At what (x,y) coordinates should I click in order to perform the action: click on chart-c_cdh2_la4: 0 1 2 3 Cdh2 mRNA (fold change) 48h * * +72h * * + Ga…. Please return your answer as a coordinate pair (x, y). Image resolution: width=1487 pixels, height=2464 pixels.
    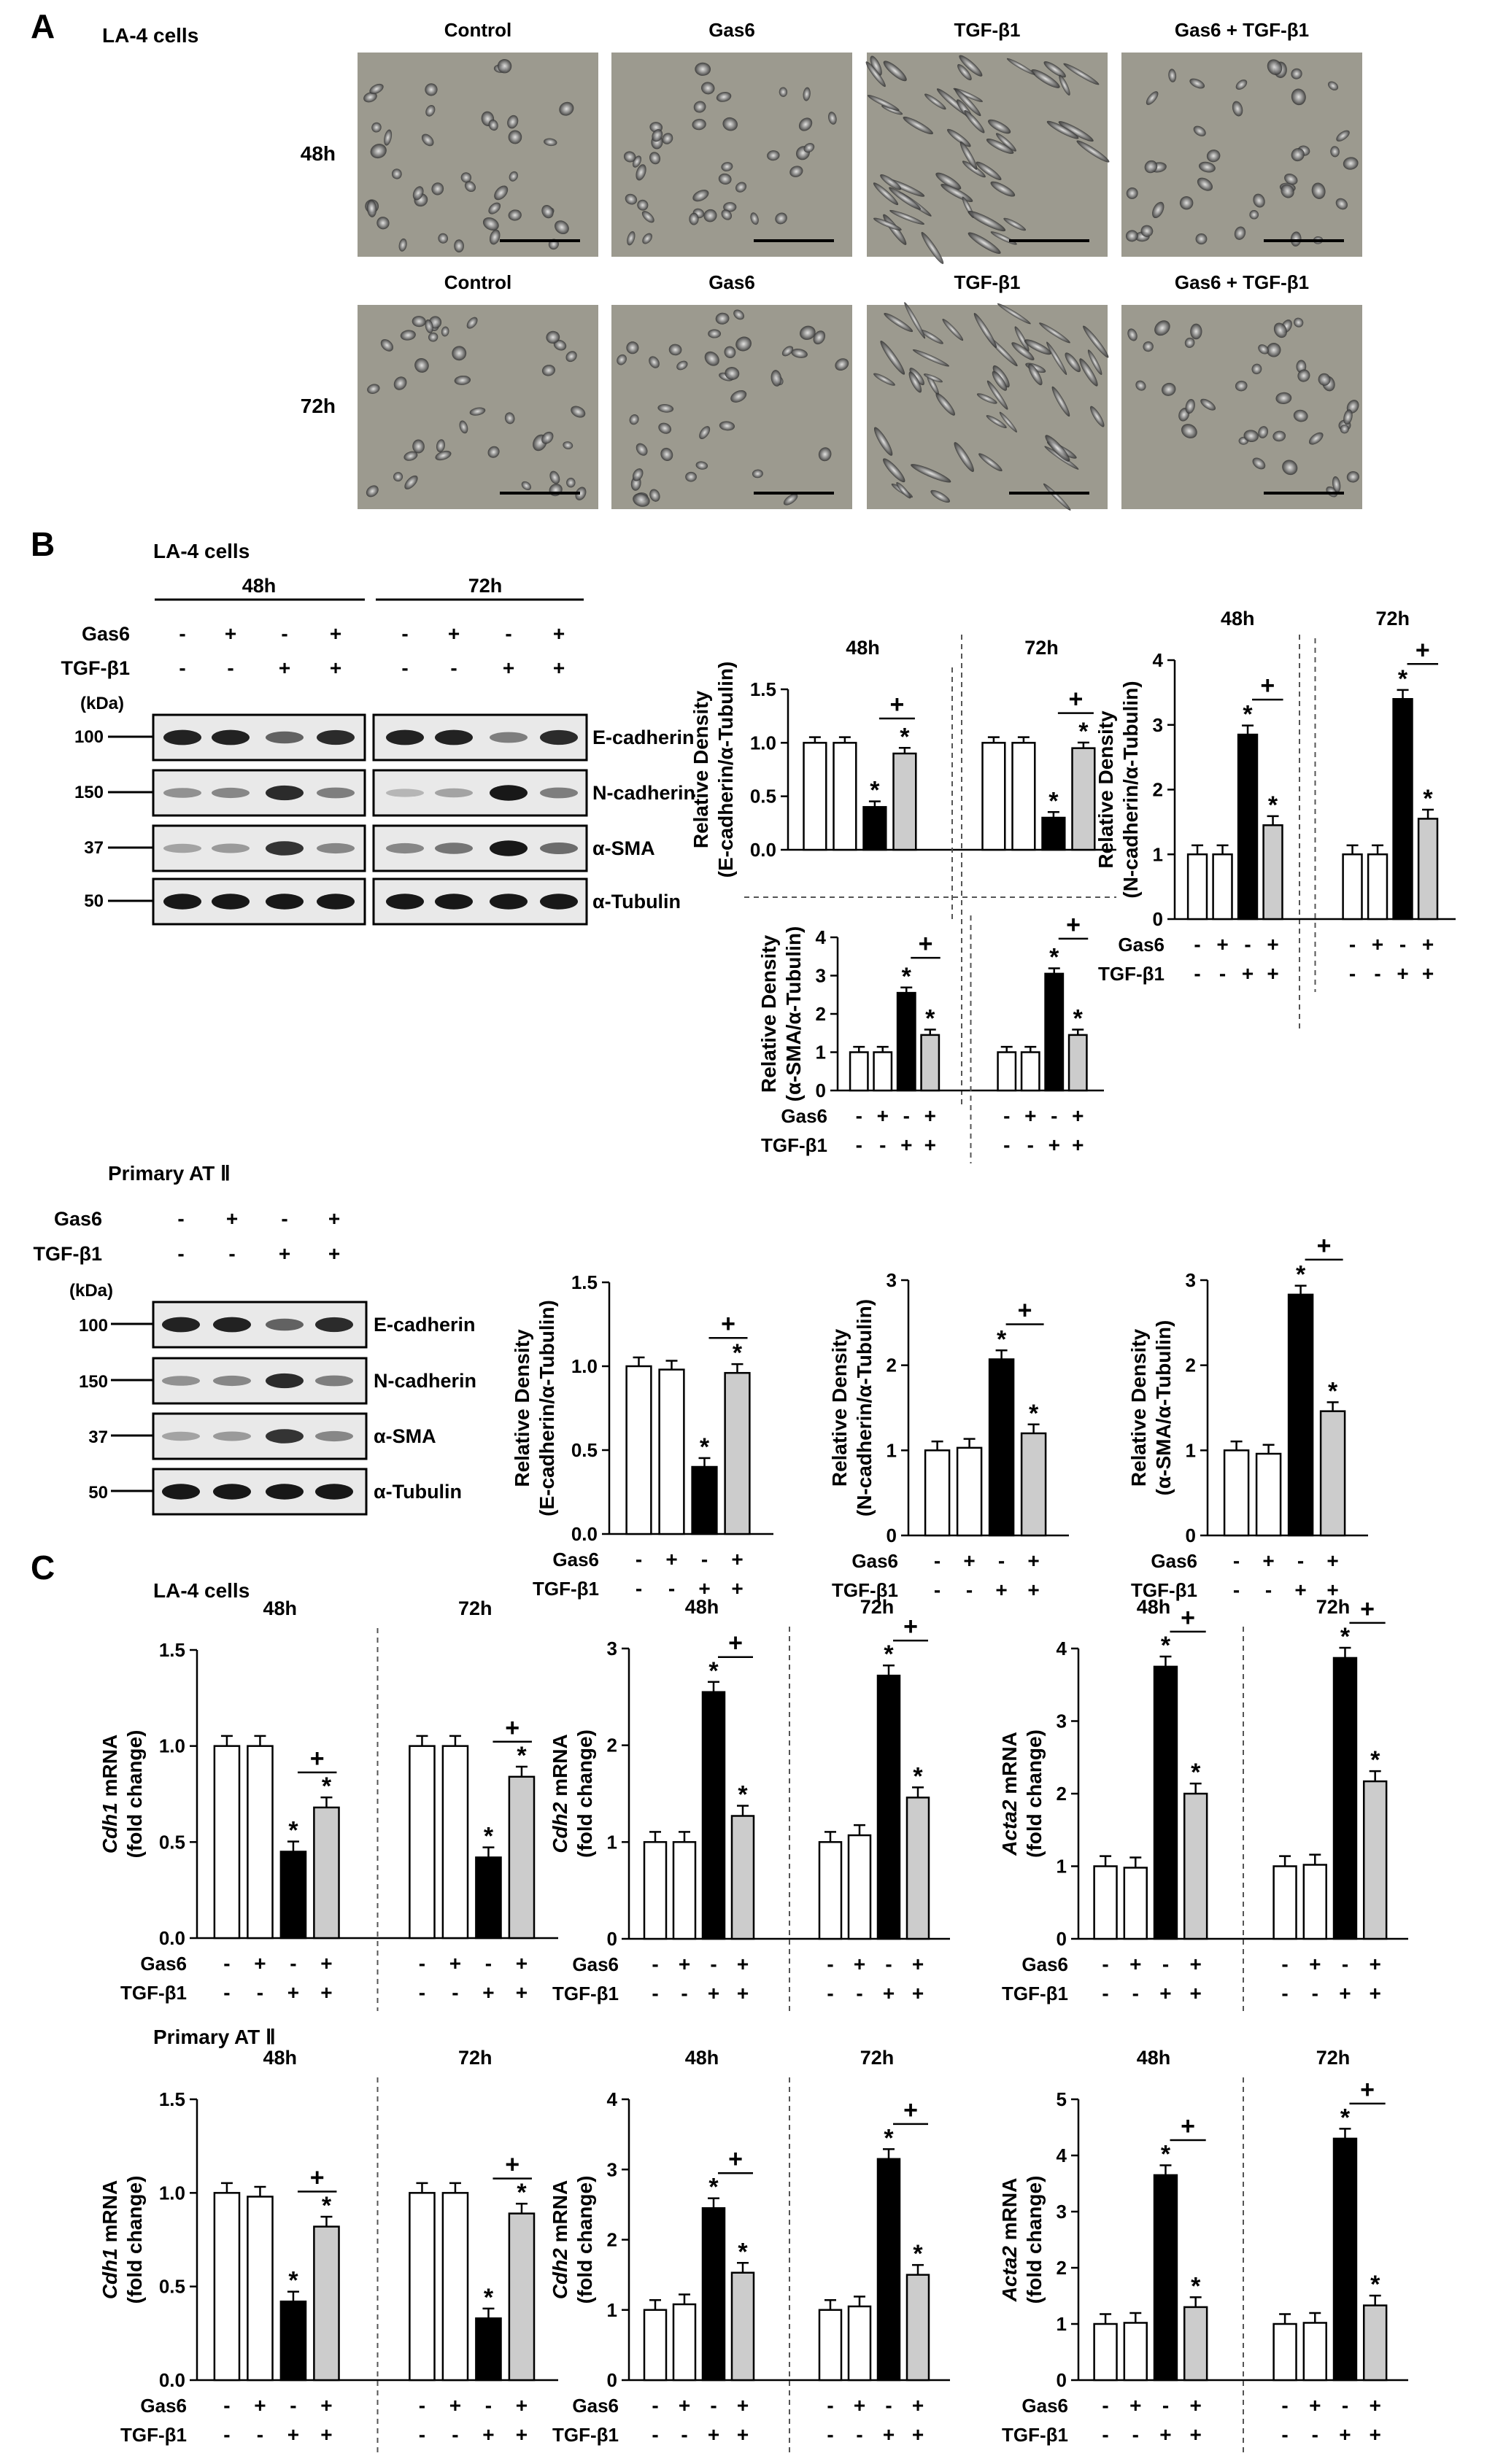
    Looking at the image, I should click on (750, 1804).